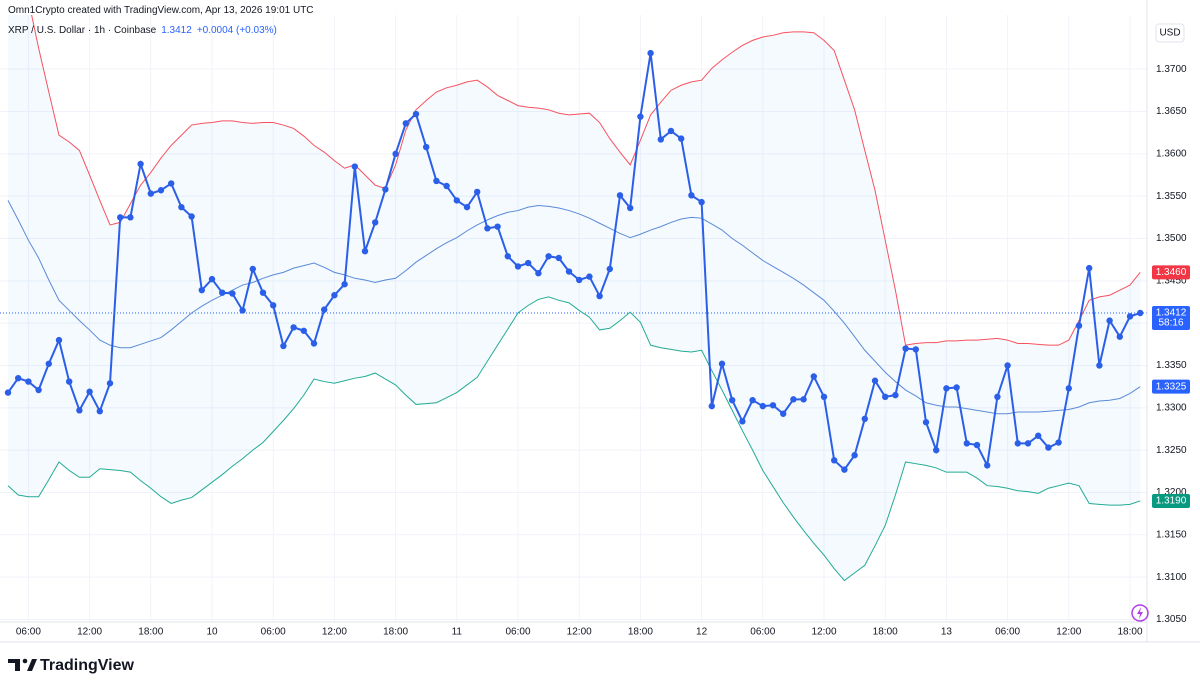 This screenshot has height=688, width=1200. Describe the element at coordinates (82, 30) in the screenshot. I see `symbol: XRP / U.S. Dollar · 1h · Coinbase` at that location.